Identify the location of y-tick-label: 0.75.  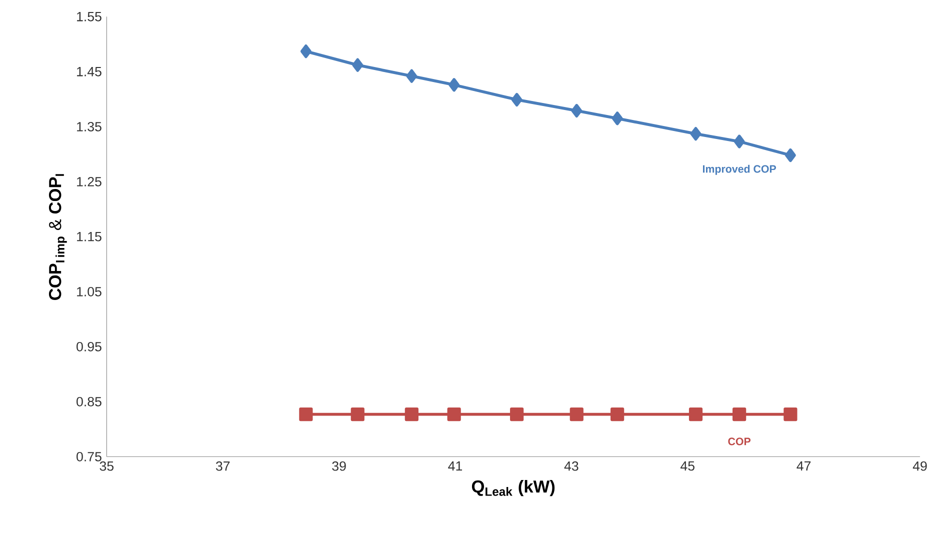
(89, 457).